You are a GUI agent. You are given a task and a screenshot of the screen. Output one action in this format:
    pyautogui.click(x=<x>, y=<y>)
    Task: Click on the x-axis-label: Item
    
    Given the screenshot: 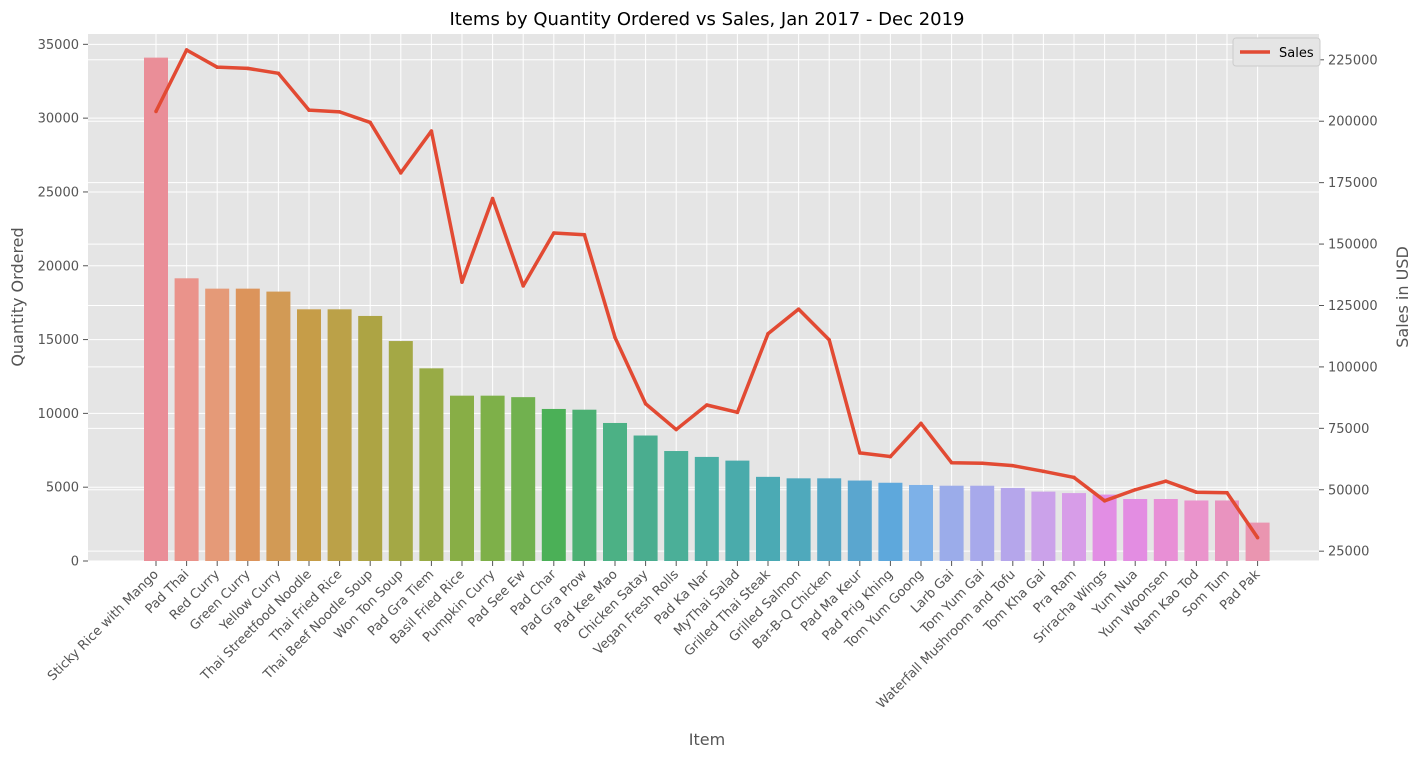 What is the action you would take?
    pyautogui.click(x=707, y=739)
    